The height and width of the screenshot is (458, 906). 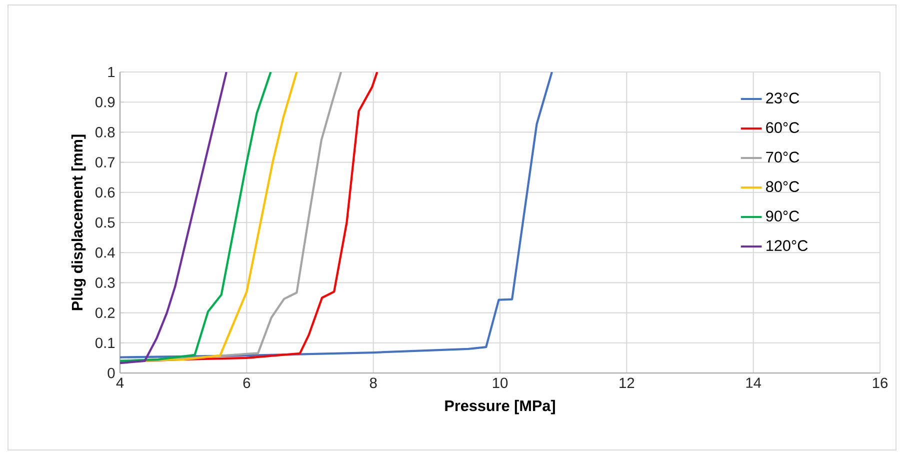 I want to click on y-tick-label: 0, so click(x=111, y=373).